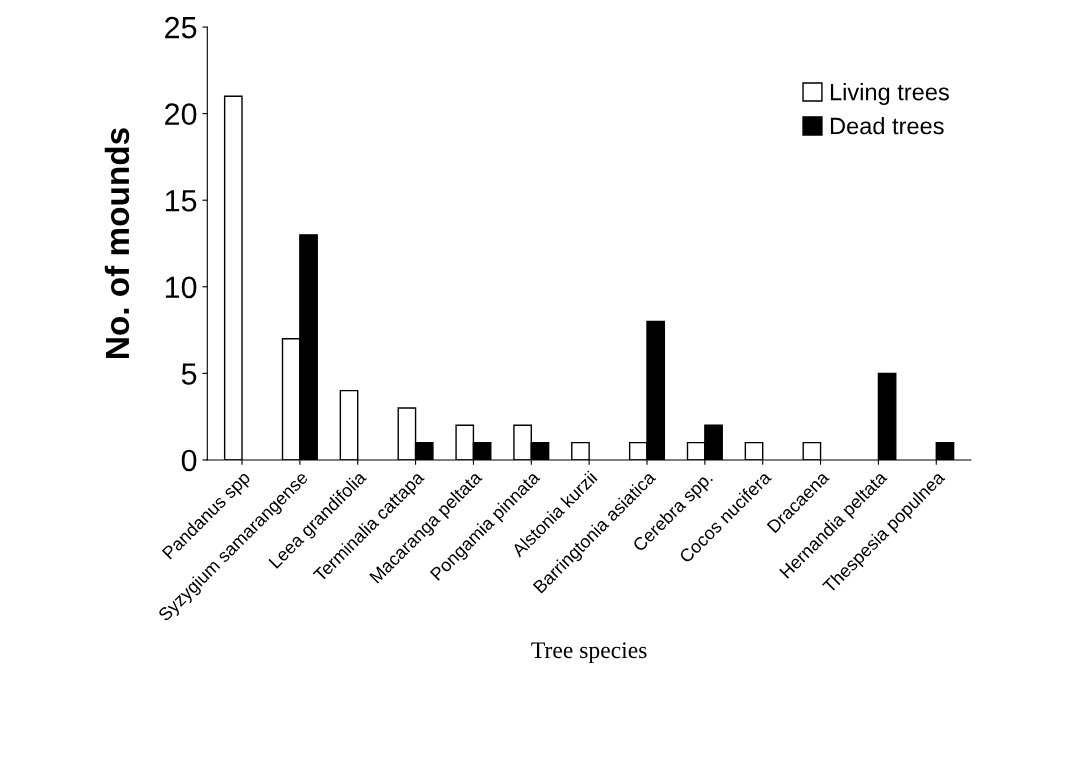 The image size is (1091, 773). What do you see at coordinates (117, 243) in the screenshot?
I see `y-axis-title: No. of mounds` at bounding box center [117, 243].